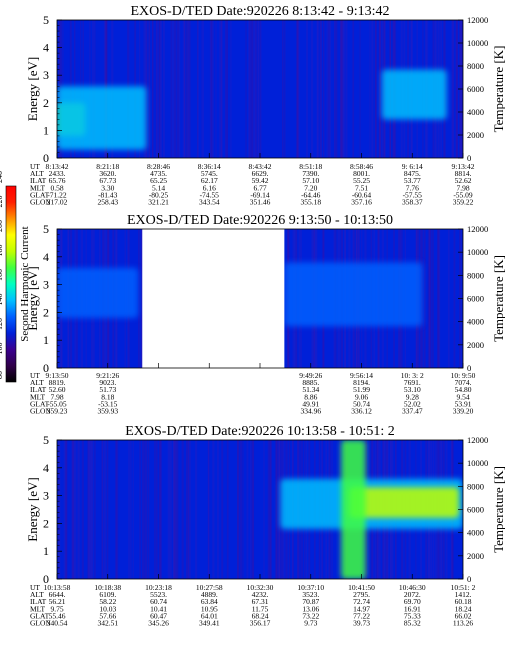 This screenshot has width=505, height=649. Describe the element at coordinates (209, 601) in the screenshot. I see `ephemeris-value: 63.84` at that location.